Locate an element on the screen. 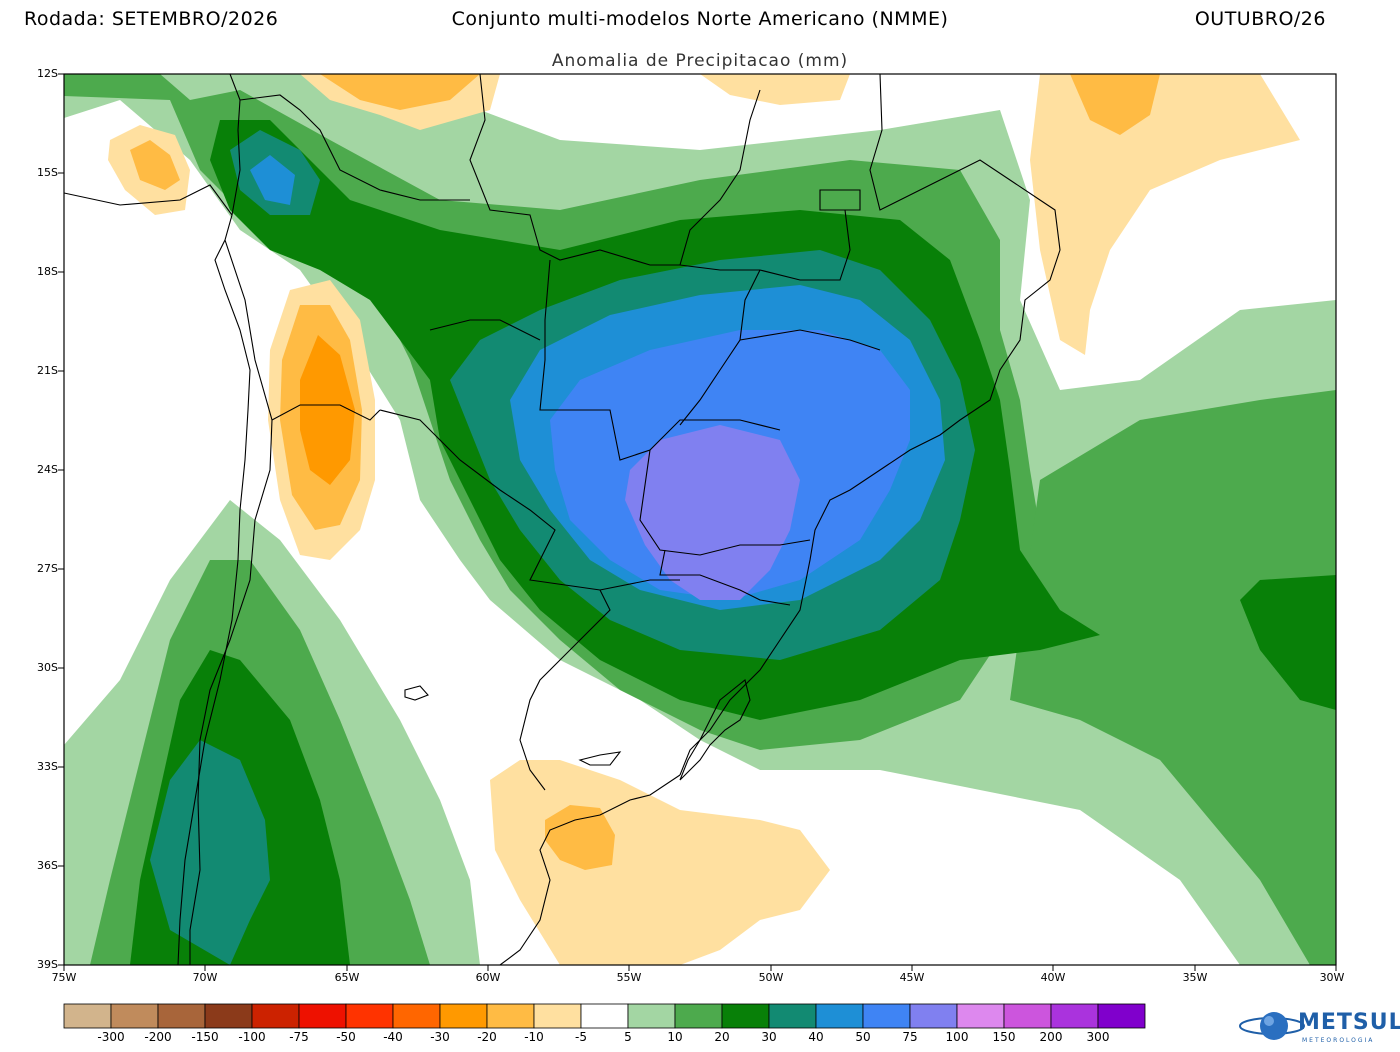  lon-tick: 60W is located at coordinates (488, 977).